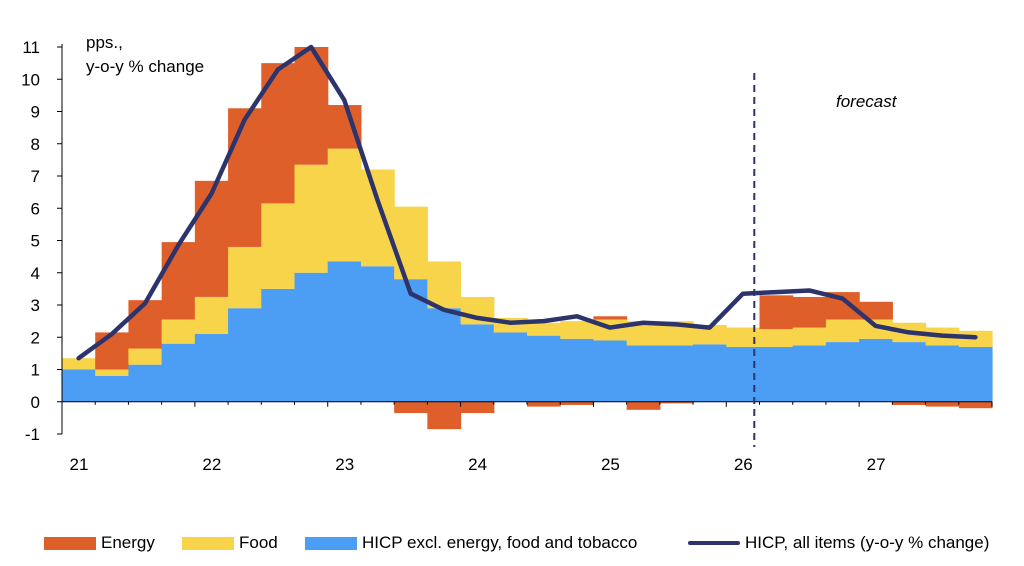 The height and width of the screenshot is (566, 1024). Describe the element at coordinates (500, 542) in the screenshot. I see `legend-label-core: HICP excl. energy, food and tobacco` at that location.